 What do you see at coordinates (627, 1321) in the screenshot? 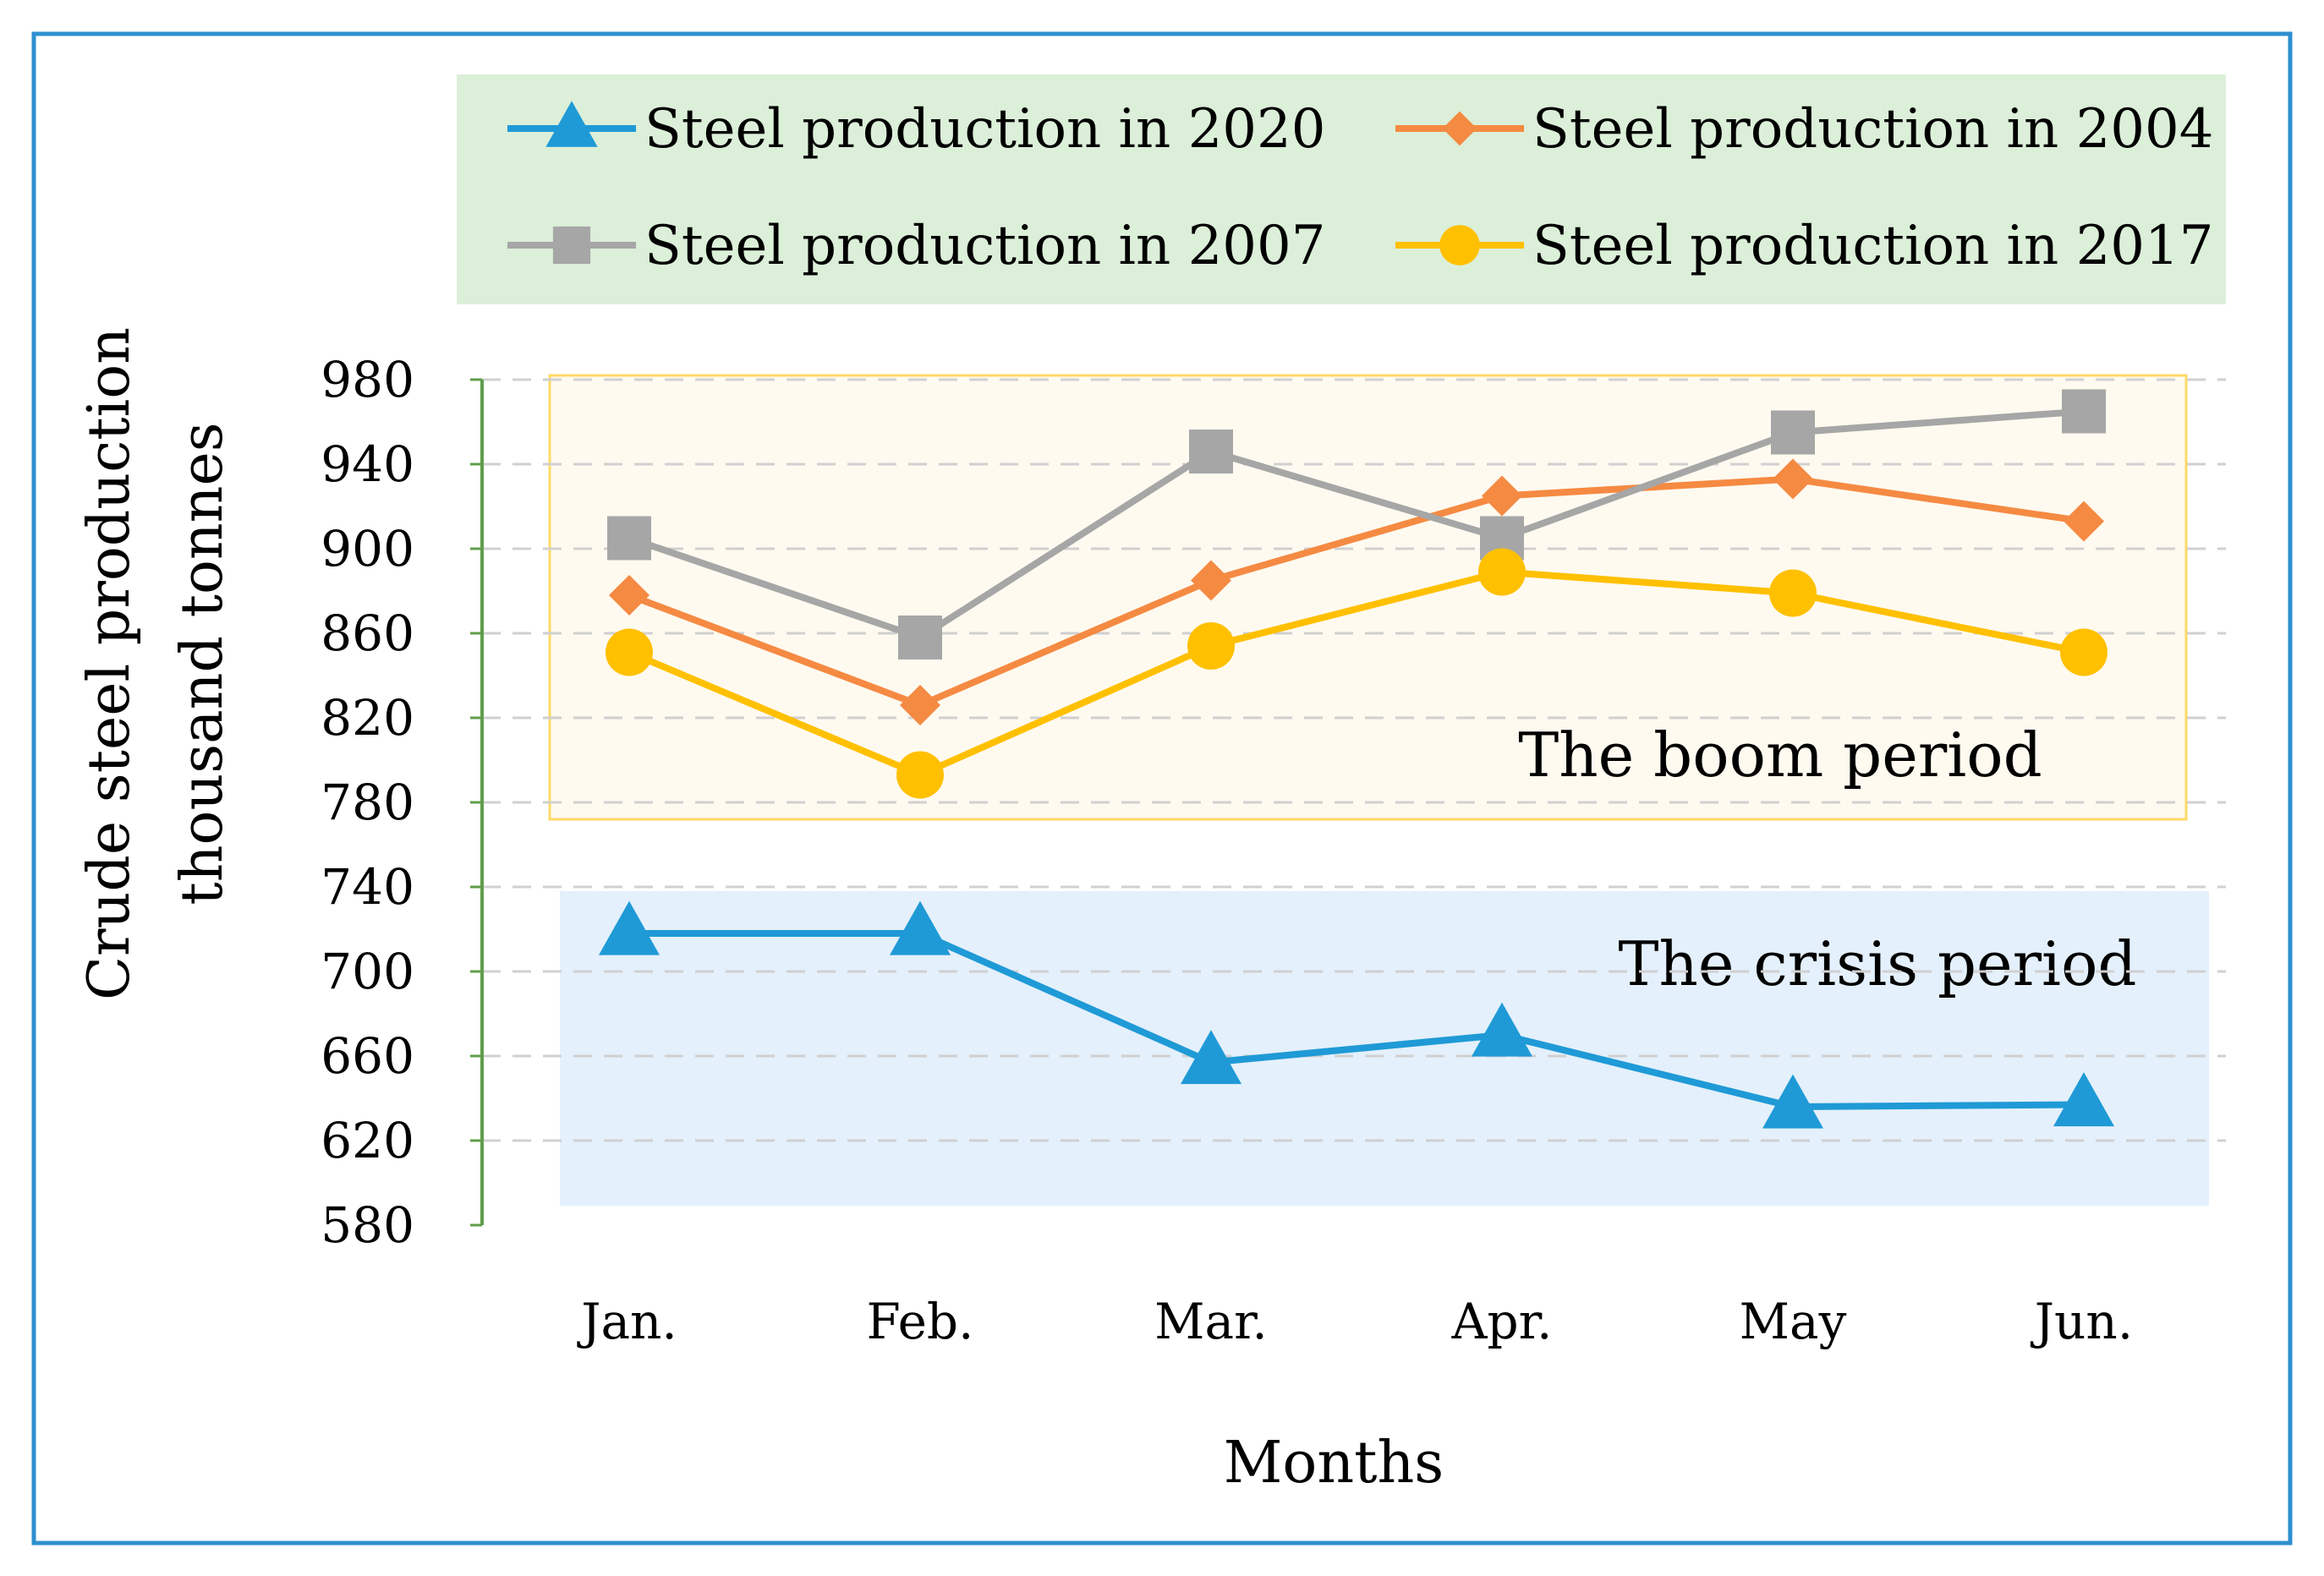
I see `x-tick-label: Jan.` at bounding box center [627, 1321].